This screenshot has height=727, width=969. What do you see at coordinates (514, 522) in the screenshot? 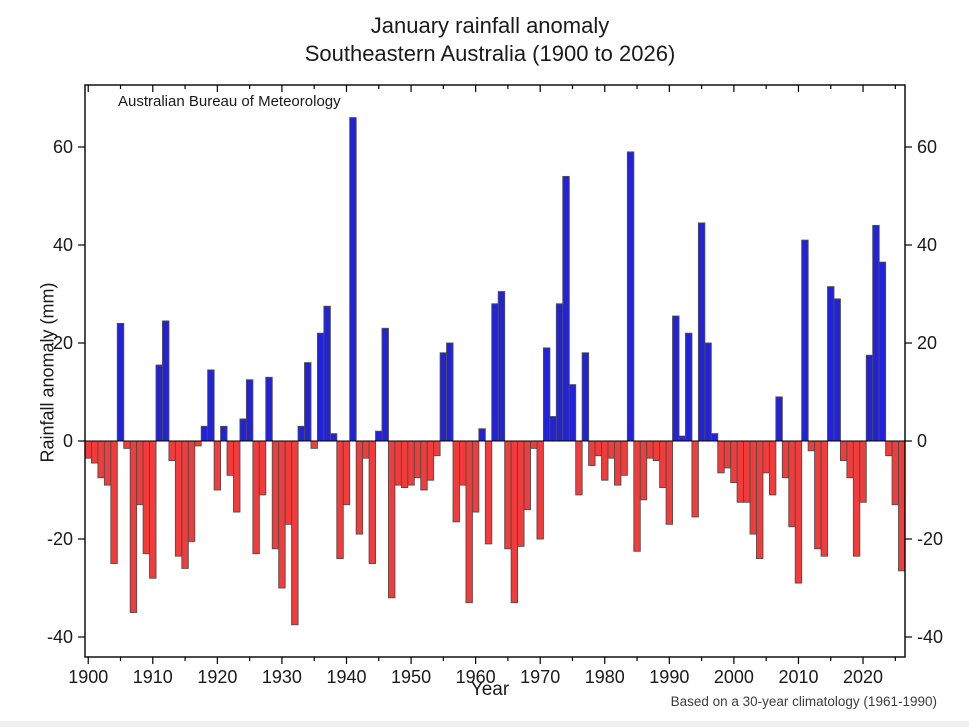
I see `bar-1966` at bounding box center [514, 522].